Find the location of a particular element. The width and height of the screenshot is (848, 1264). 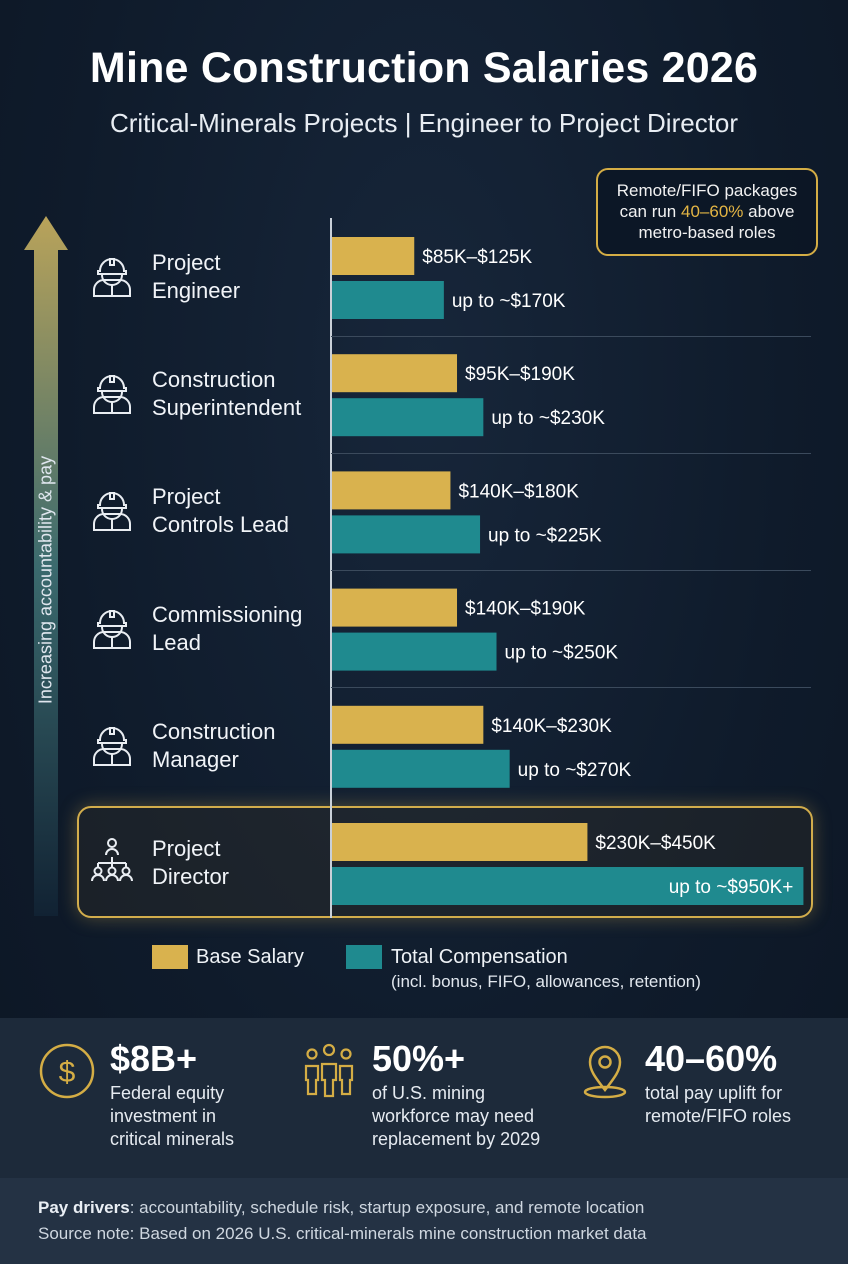

legend-base-label: Base Salary is located at coordinates (250, 957).